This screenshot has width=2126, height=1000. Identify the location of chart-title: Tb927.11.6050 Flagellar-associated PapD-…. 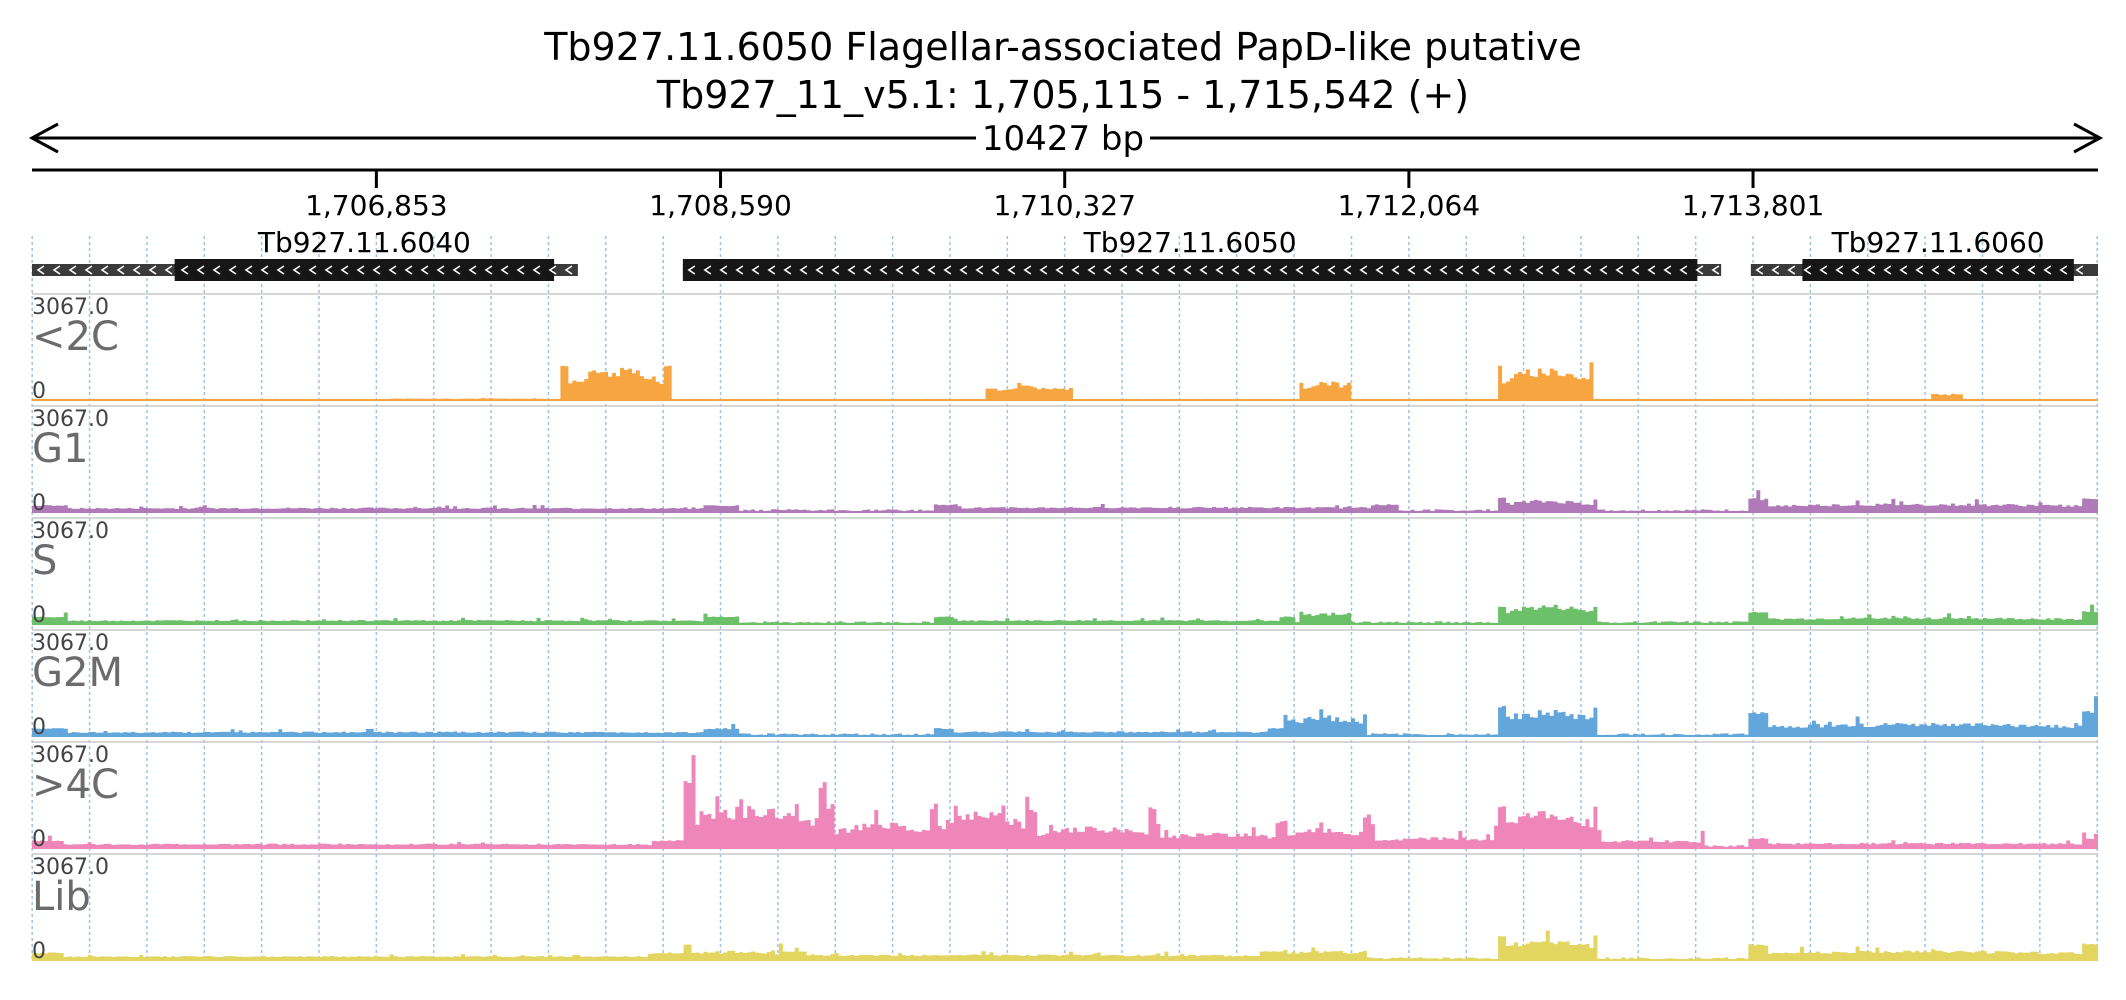
(1062, 47).